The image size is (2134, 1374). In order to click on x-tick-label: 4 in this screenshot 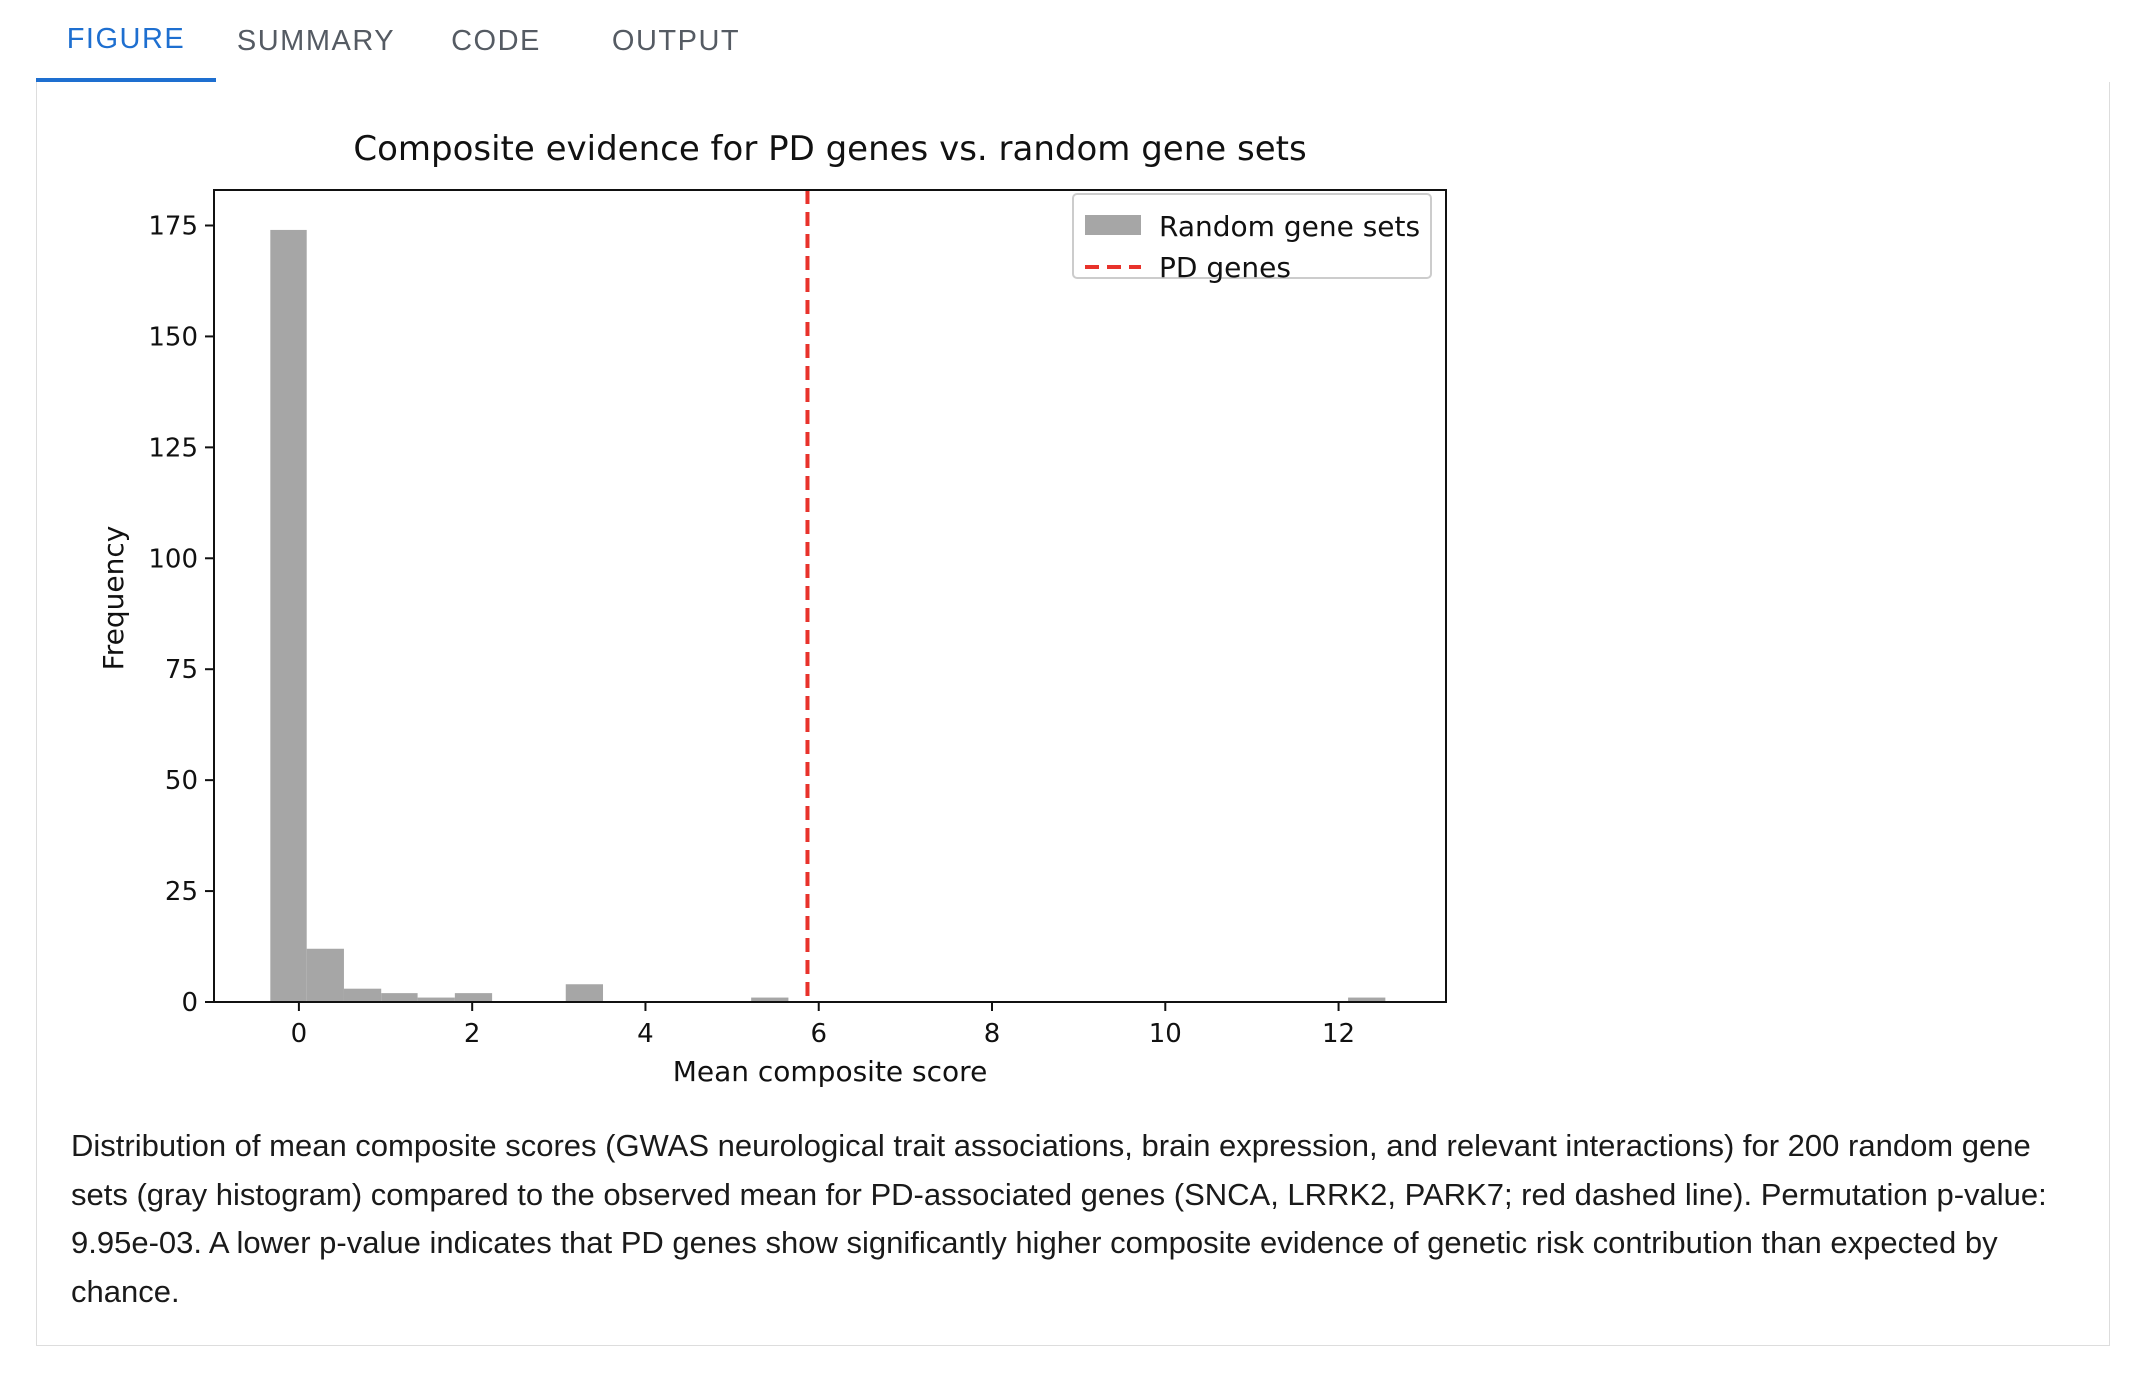, I will do `click(645, 1034)`.